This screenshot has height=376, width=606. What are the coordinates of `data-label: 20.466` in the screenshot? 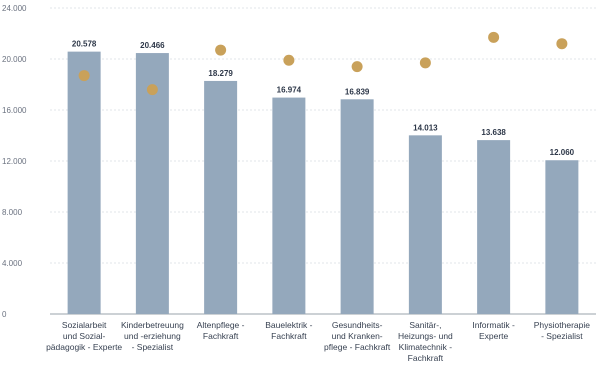 It's located at (152, 45).